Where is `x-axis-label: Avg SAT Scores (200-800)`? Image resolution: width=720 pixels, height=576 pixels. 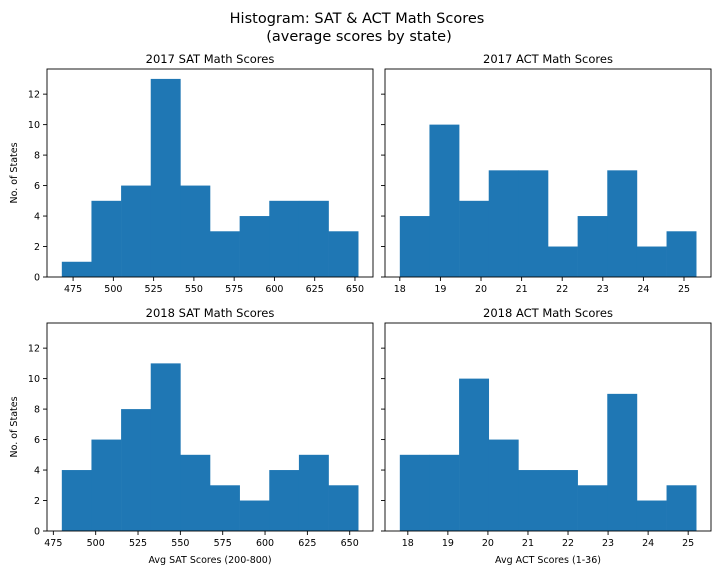
x-axis-label: Avg SAT Scores (200-800) is located at coordinates (209, 560).